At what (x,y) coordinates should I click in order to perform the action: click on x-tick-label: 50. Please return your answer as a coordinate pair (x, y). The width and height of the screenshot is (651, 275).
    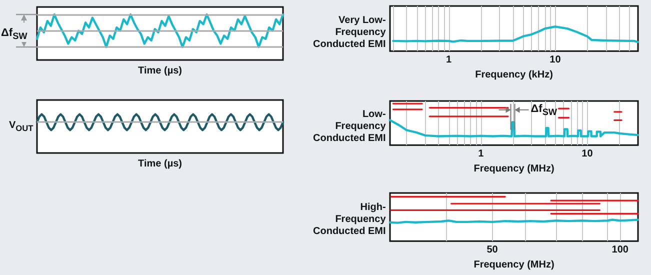
    Looking at the image, I should click on (492, 250).